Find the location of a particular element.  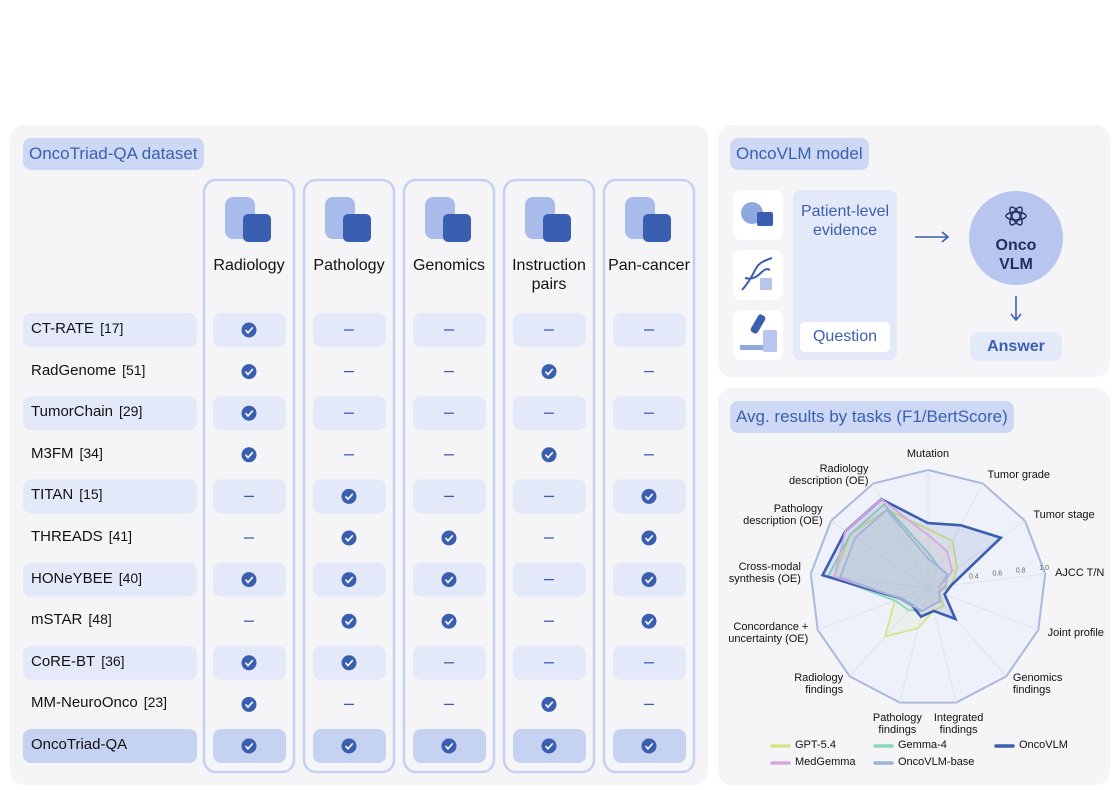

legend-label: GPT-5.4 is located at coordinates (815, 745).